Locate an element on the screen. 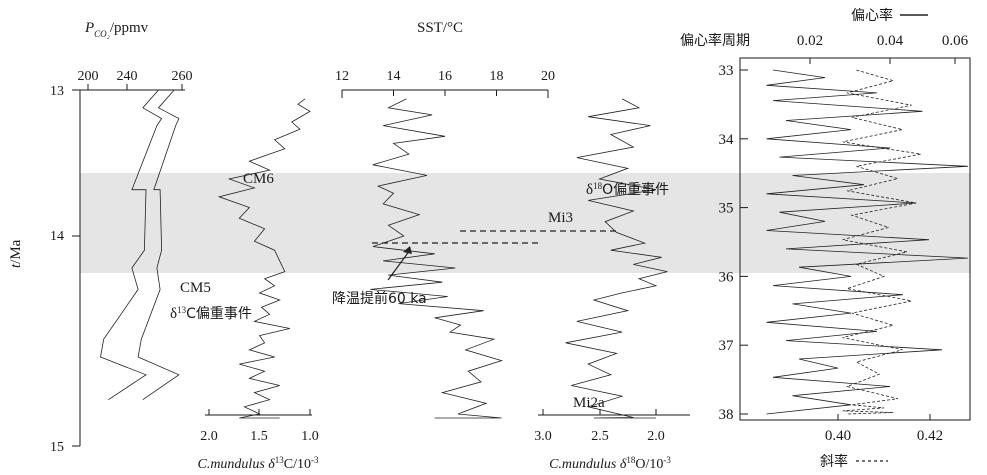 This screenshot has height=475, width=987. y-tick-14: 14 is located at coordinates (57, 236).